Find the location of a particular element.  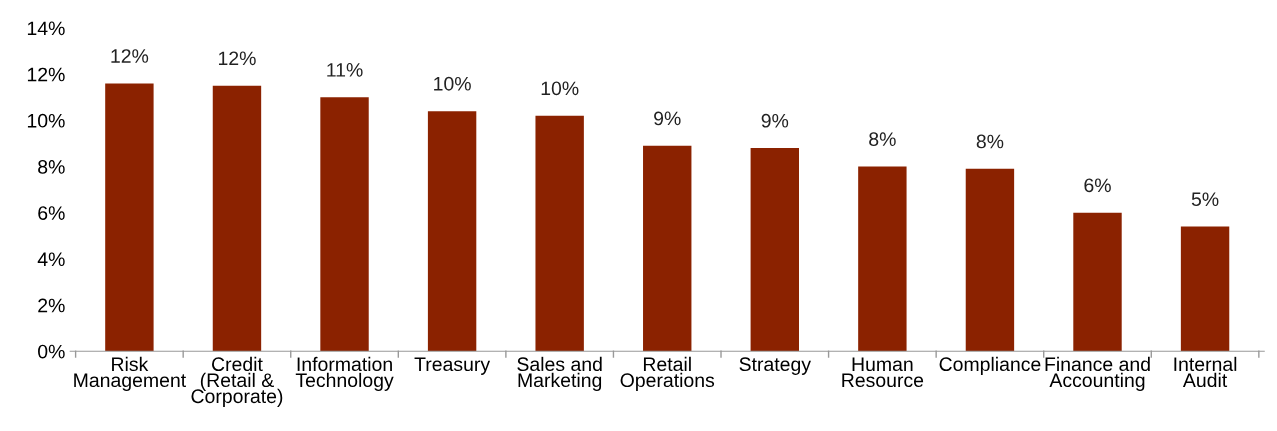

x-tick-label: Sales and Marketing is located at coordinates (559, 373).